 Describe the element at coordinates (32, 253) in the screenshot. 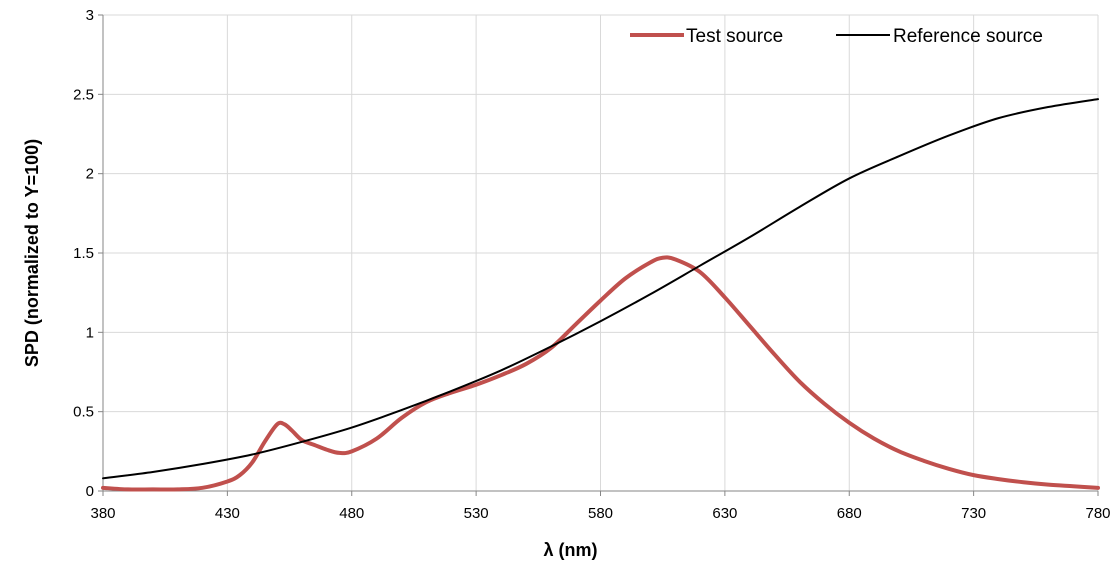

I see `y-axis-title: SPD (normalized to Y=100)` at that location.